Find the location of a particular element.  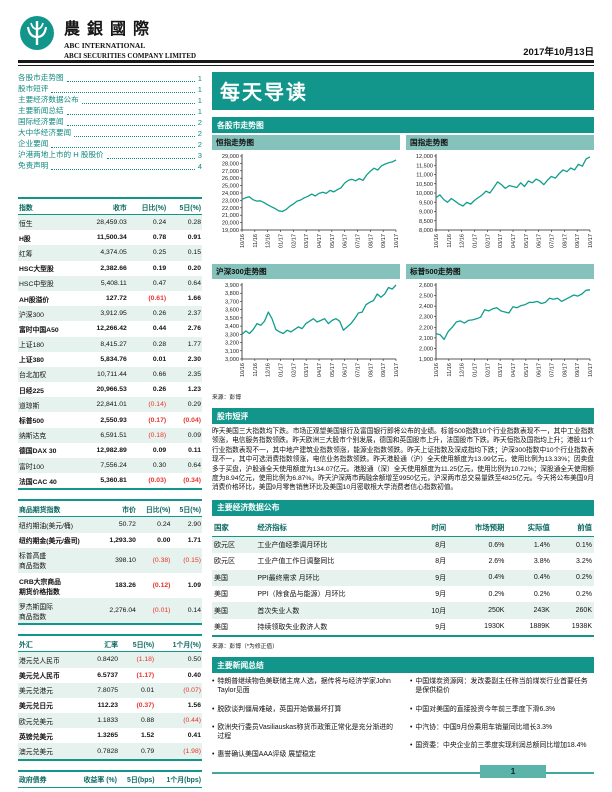

table-row: 纽约期金(美元/盎司) 1,293.30 0.00 1.71 is located at coordinates (110, 540).